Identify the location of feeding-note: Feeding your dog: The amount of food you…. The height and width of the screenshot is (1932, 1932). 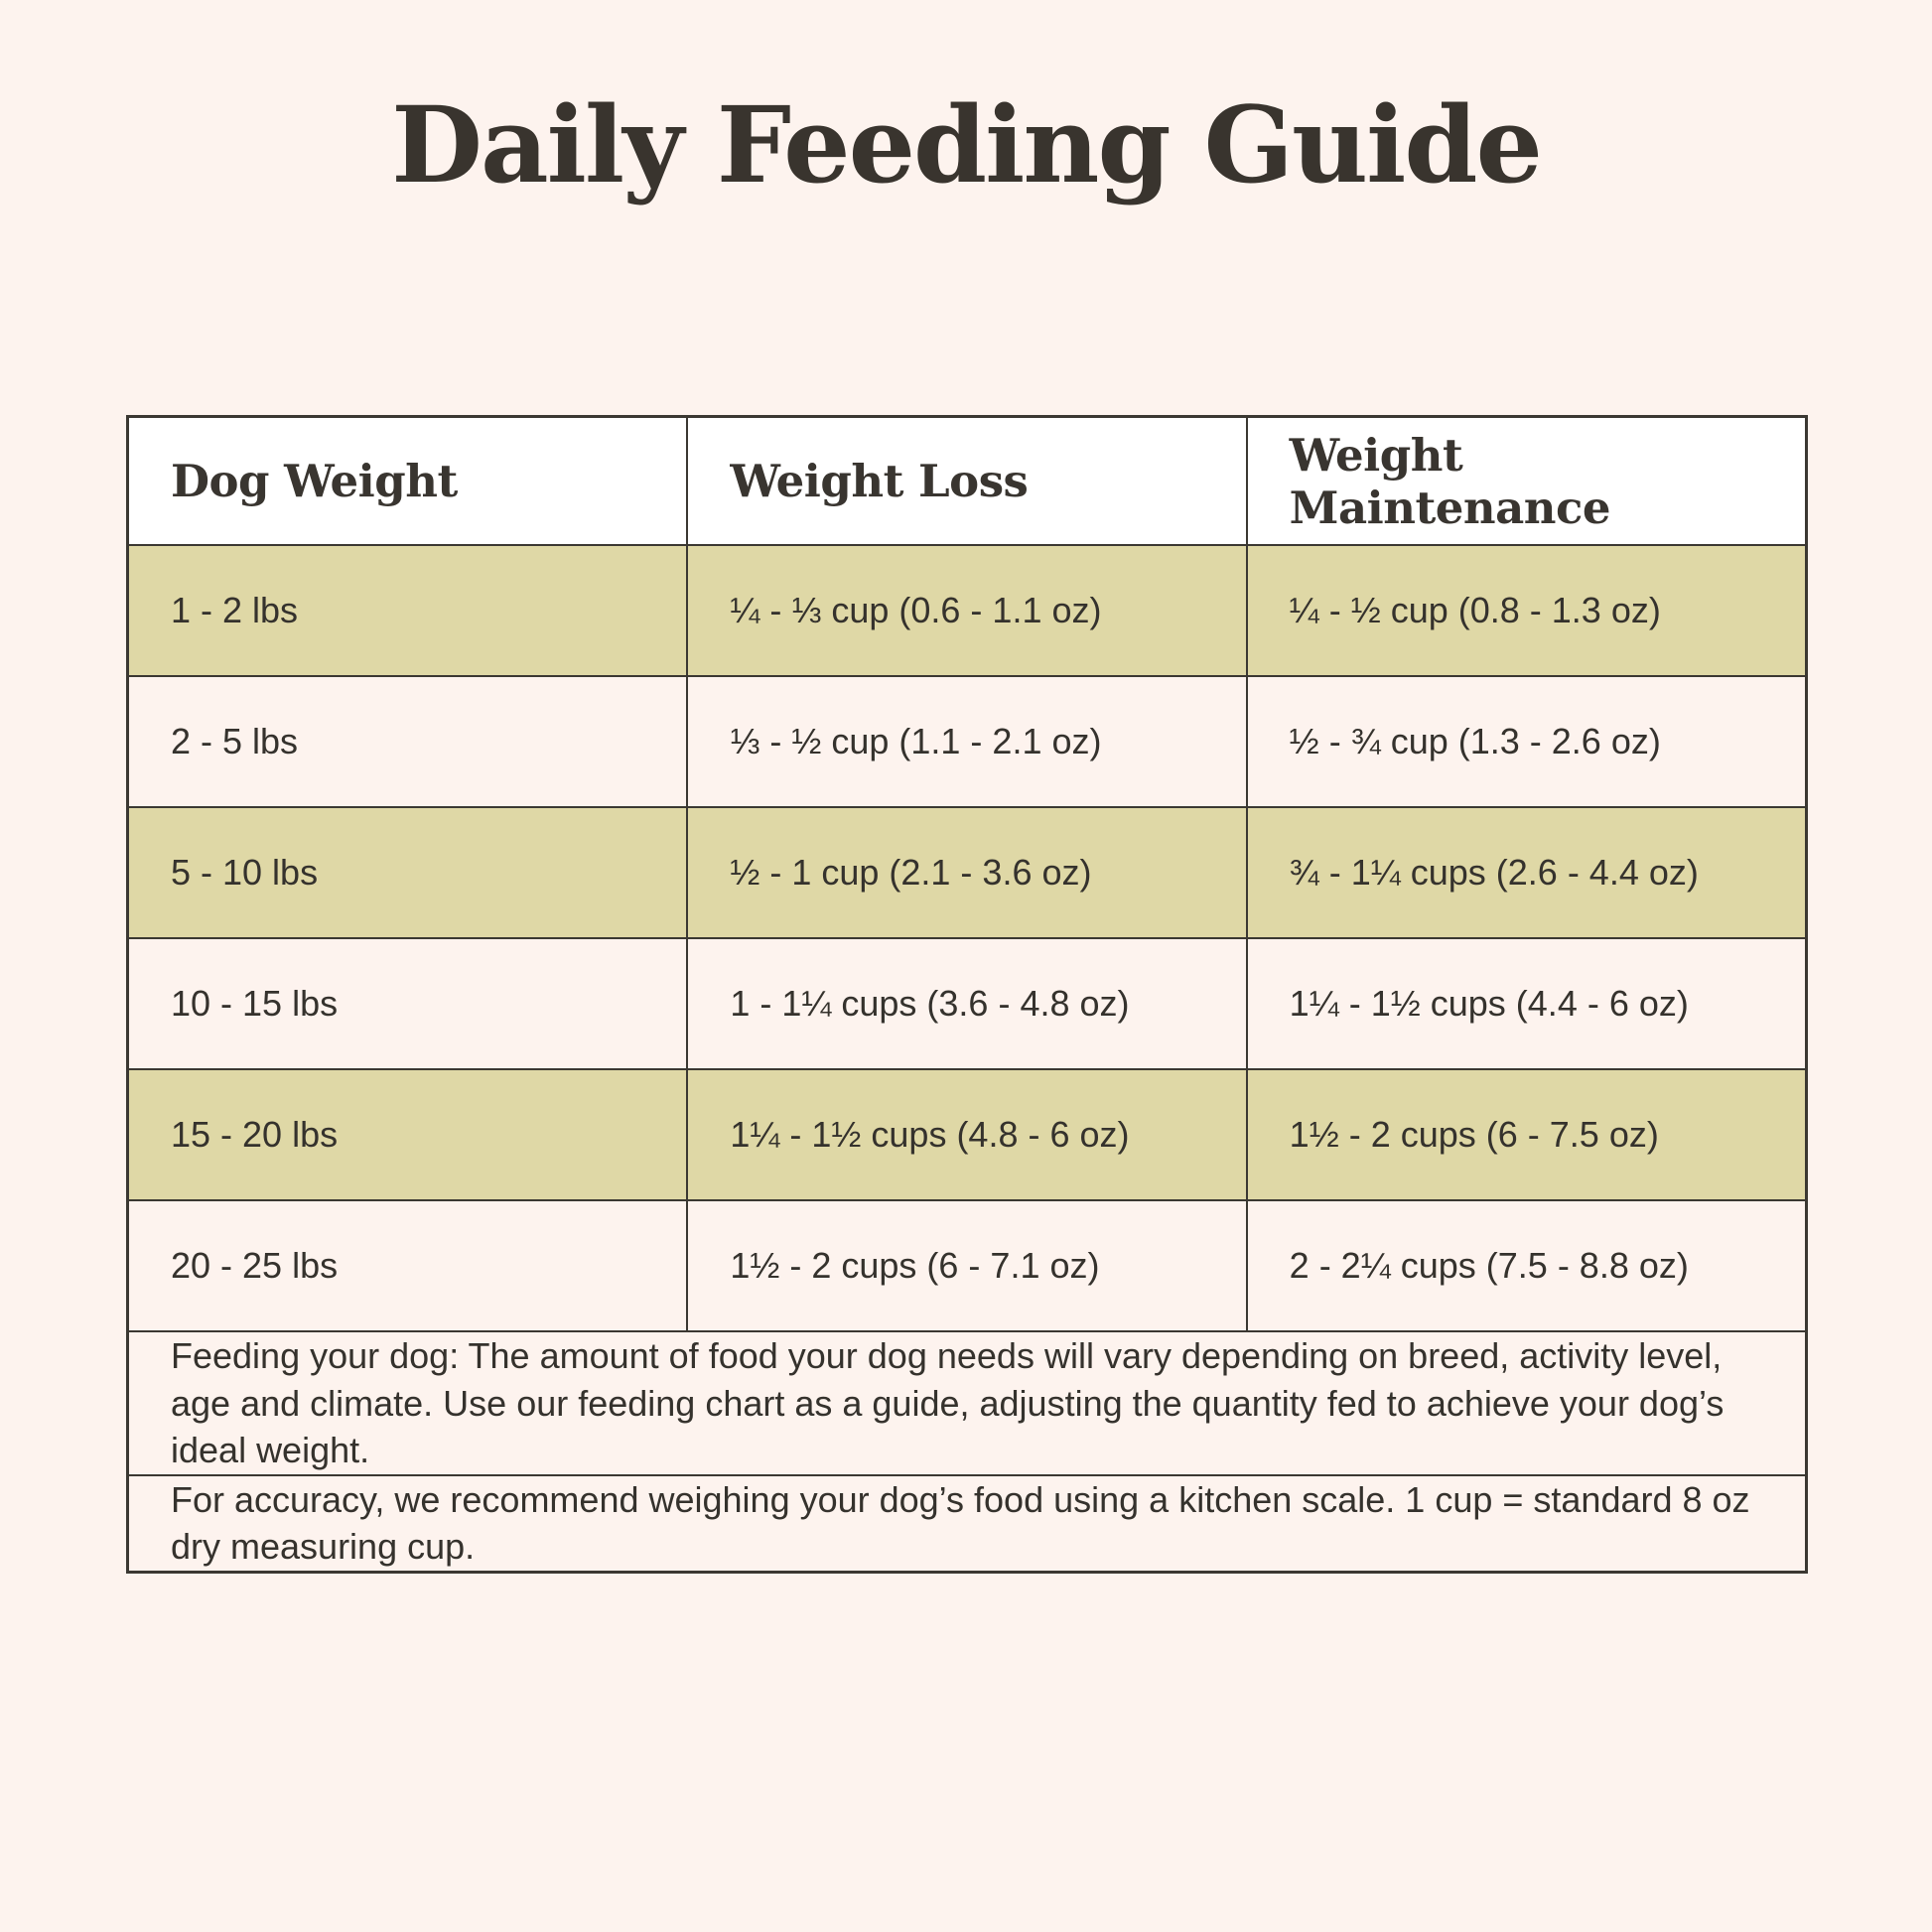
(967, 1403).